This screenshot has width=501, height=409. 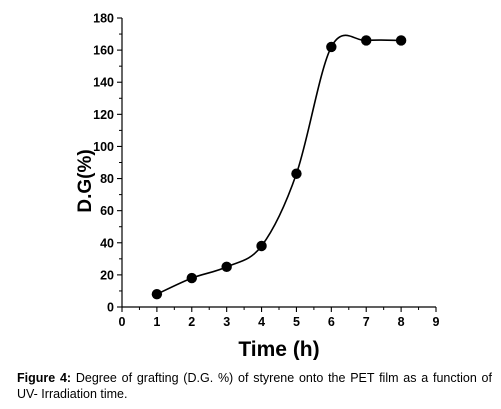 What do you see at coordinates (122, 322) in the screenshot?
I see `x-tick-label: 0` at bounding box center [122, 322].